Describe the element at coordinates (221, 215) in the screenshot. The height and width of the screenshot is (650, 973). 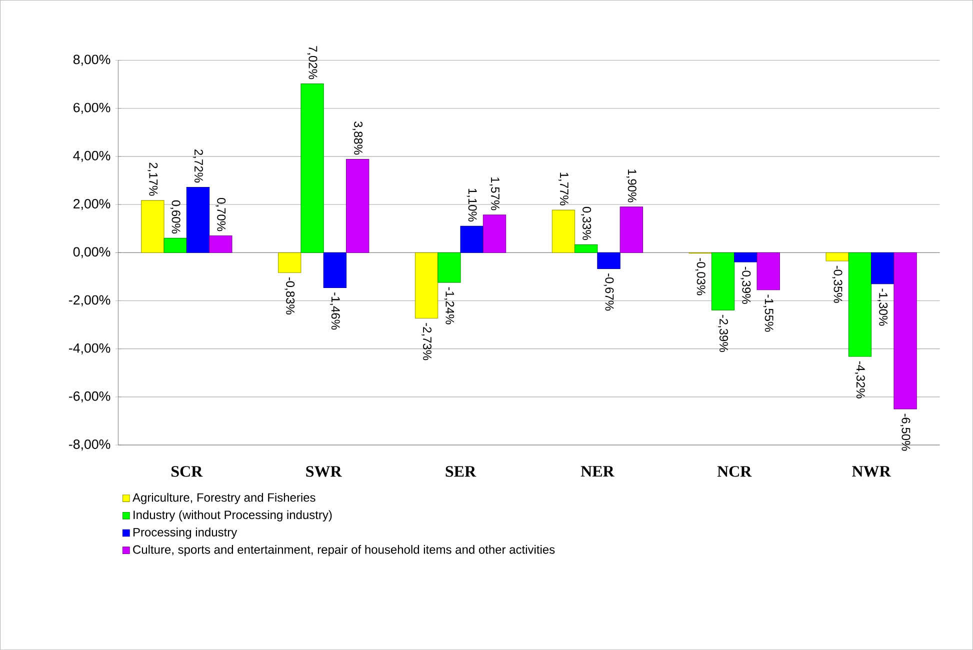
I see `data-label: 0,70%` at that location.